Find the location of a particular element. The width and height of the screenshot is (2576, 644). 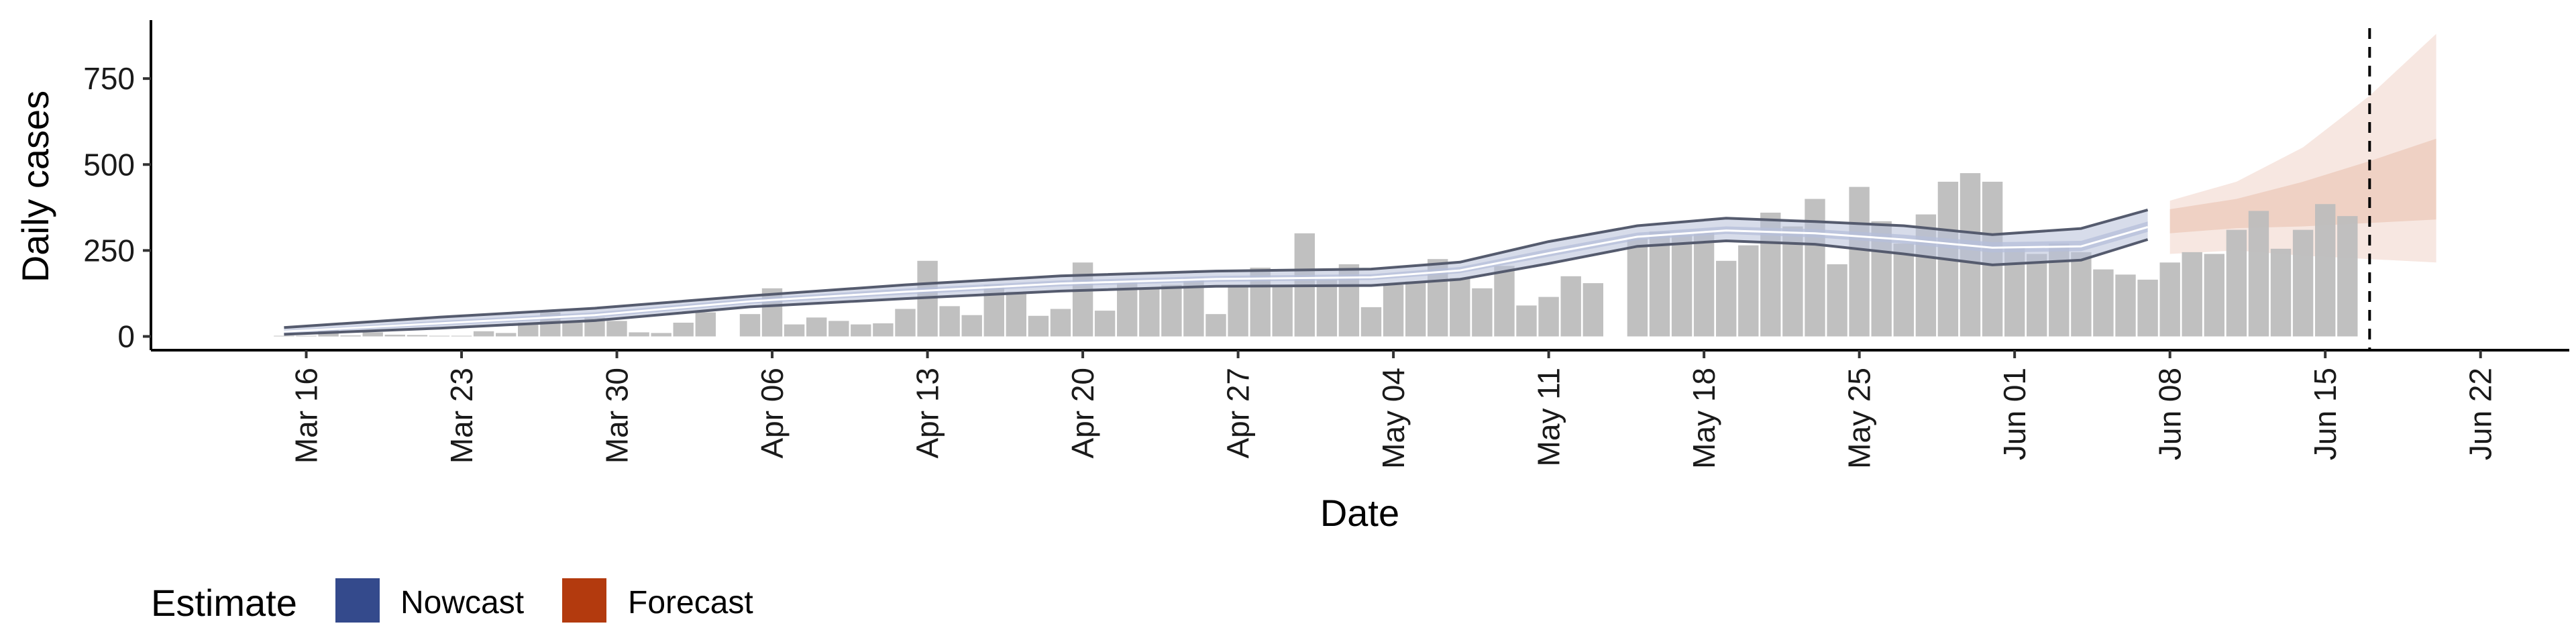

x-tick-label: Jun 15 is located at coordinates (2325, 414).